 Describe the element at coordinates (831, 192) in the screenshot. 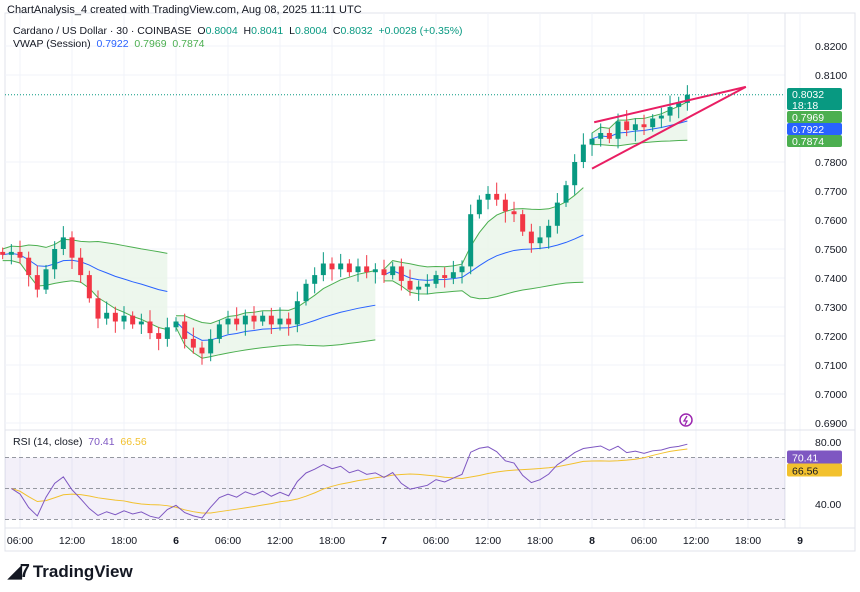

I see `price-tick-label: 0.7700` at that location.